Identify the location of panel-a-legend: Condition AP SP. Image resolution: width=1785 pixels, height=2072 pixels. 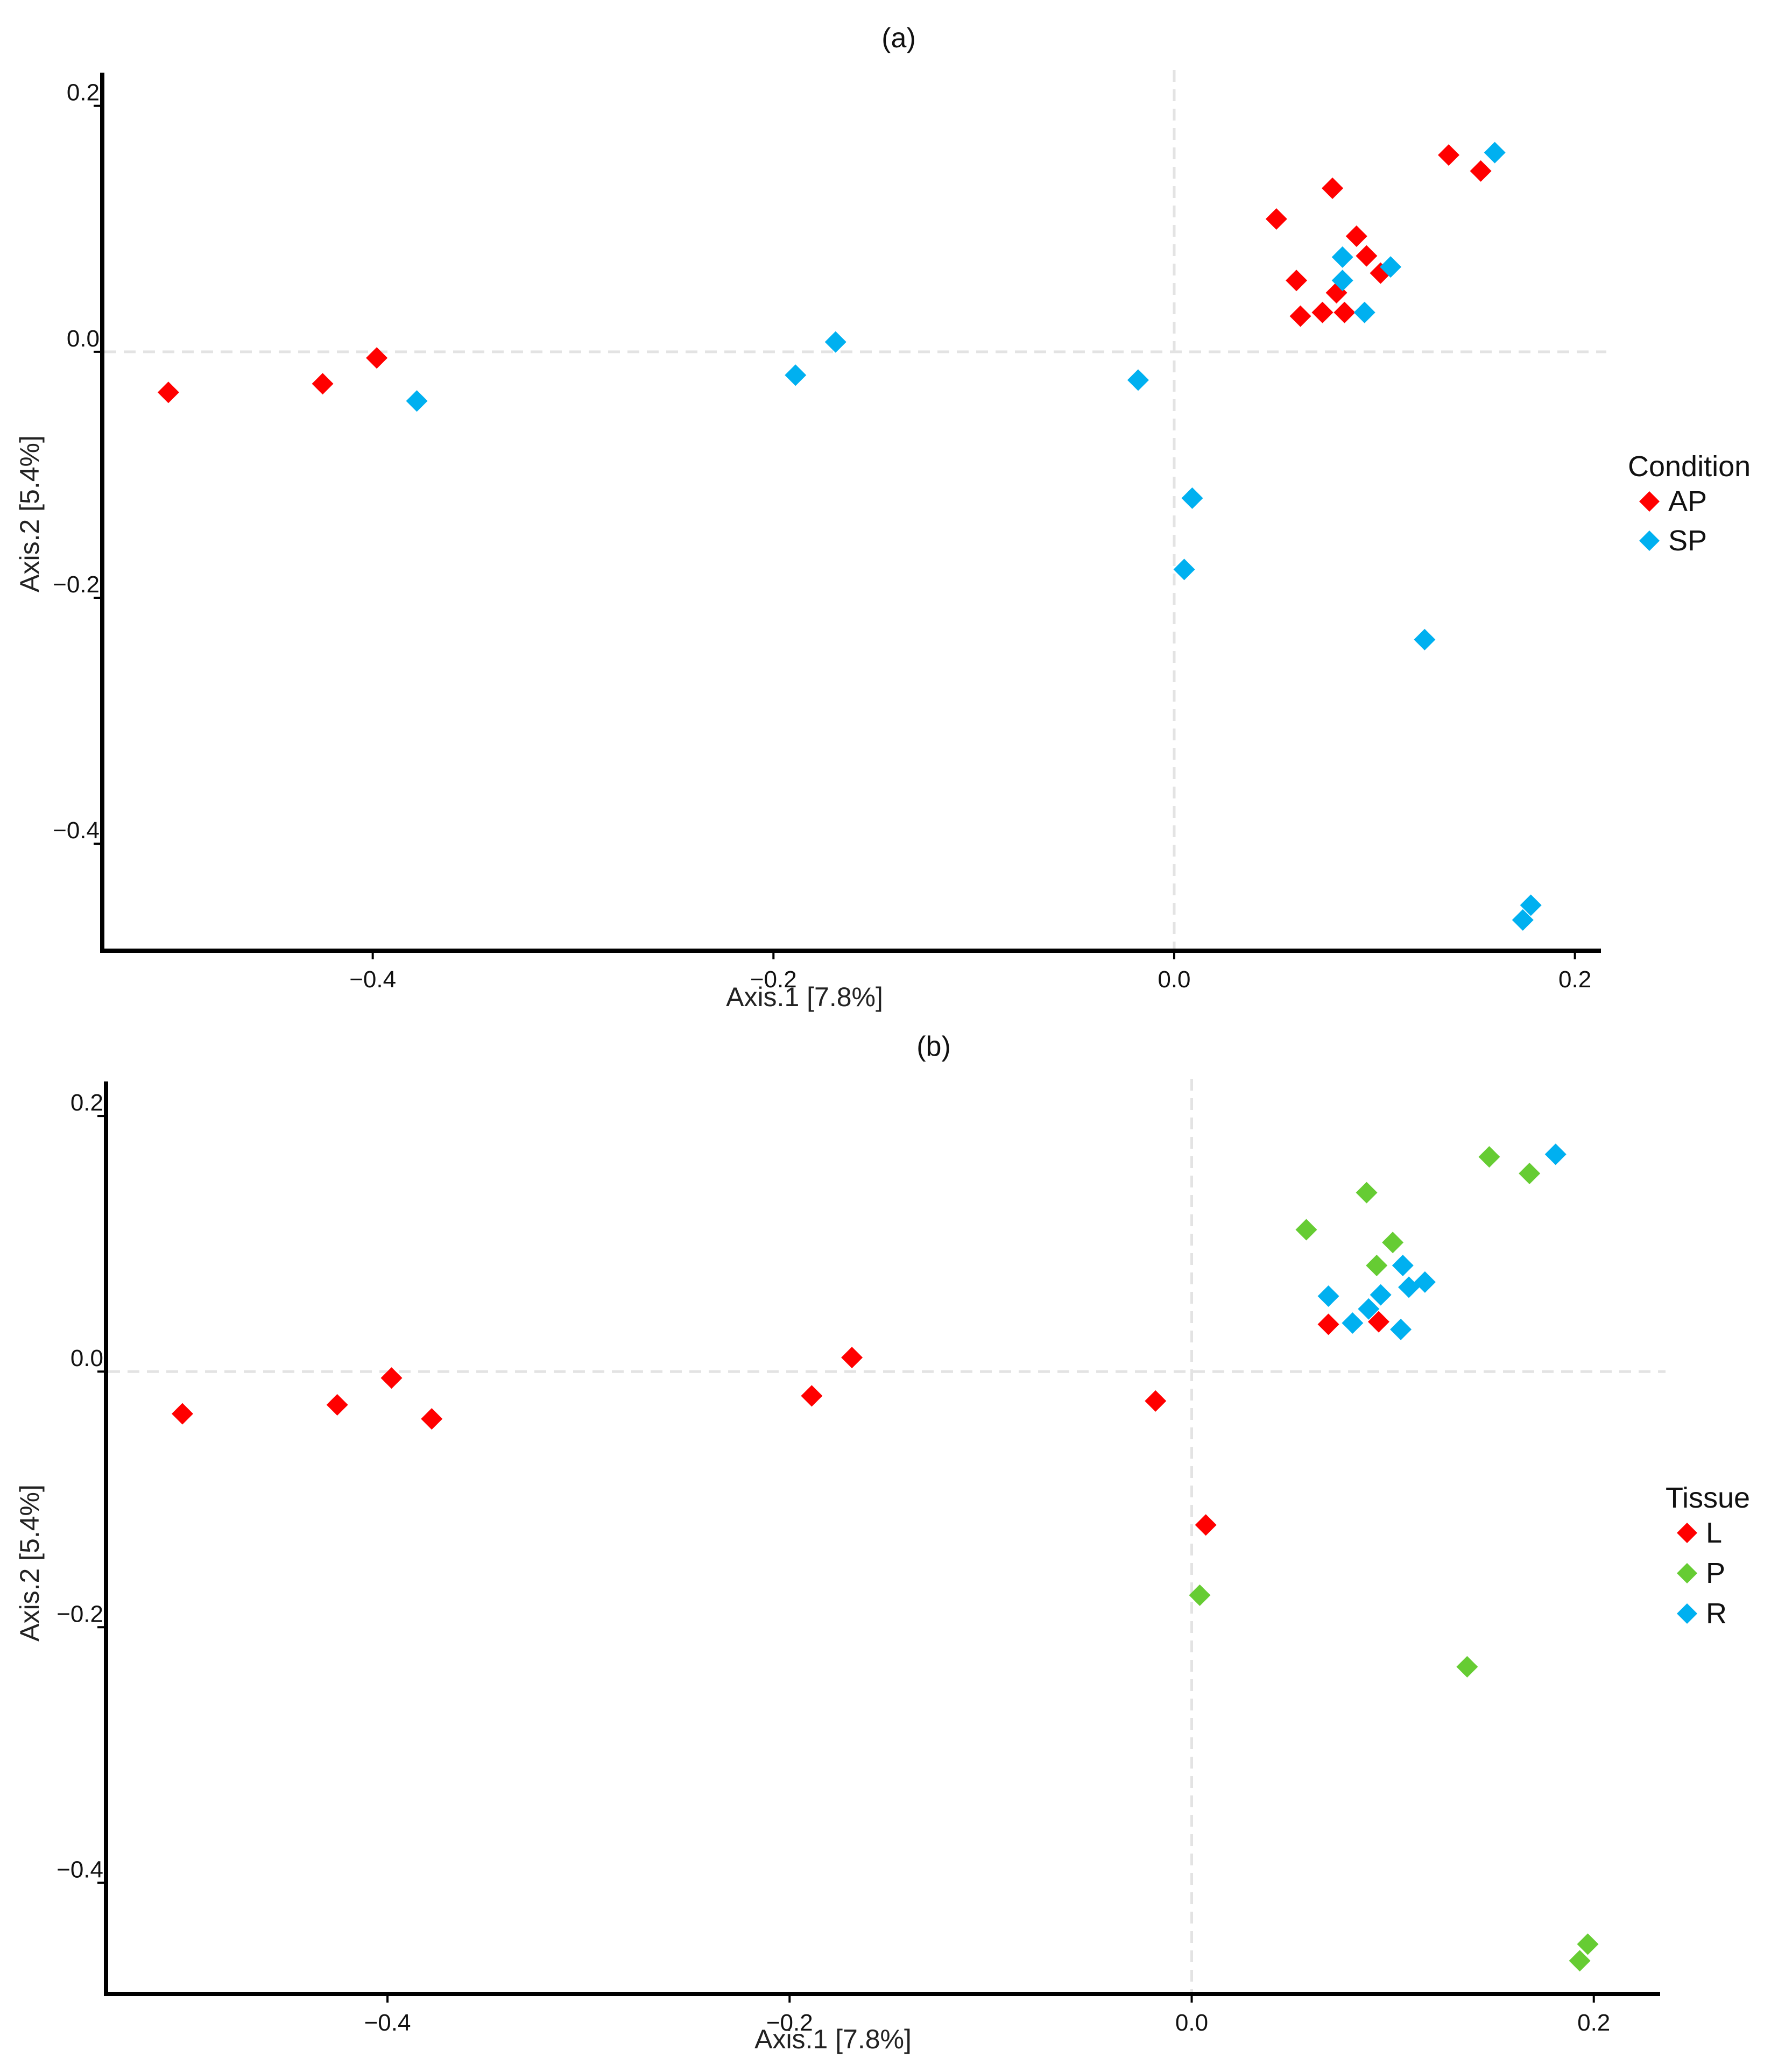
(1690, 503).